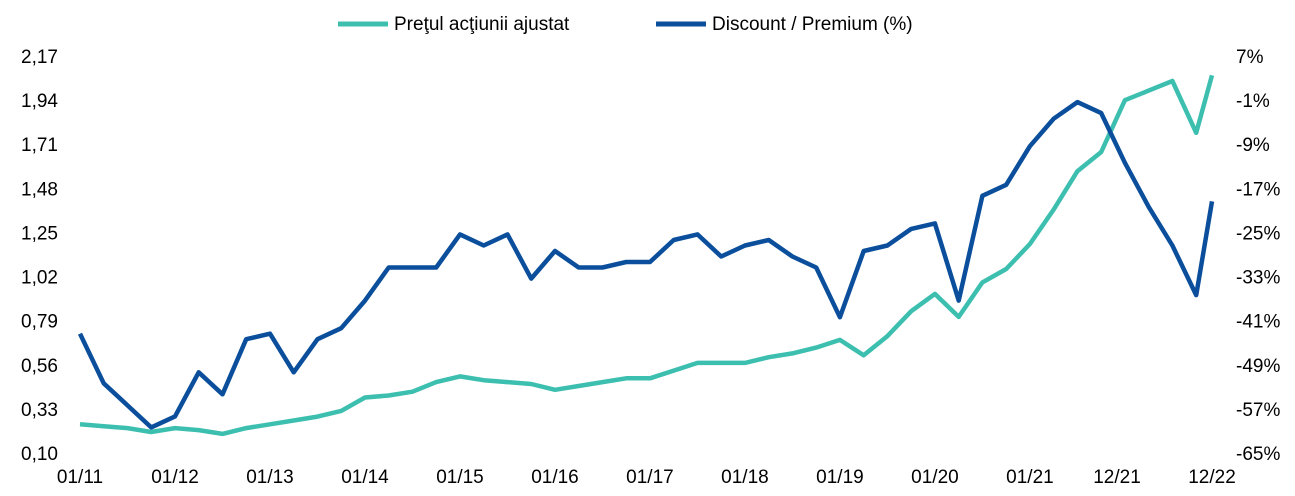 This screenshot has width=1295, height=496. What do you see at coordinates (1258, 322) in the screenshot?
I see `y2-tick-label: -41%` at bounding box center [1258, 322].